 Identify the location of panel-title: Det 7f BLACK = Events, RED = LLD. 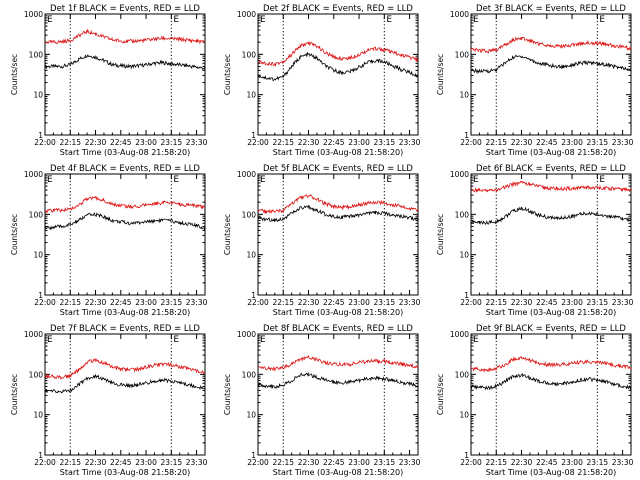
(125, 329).